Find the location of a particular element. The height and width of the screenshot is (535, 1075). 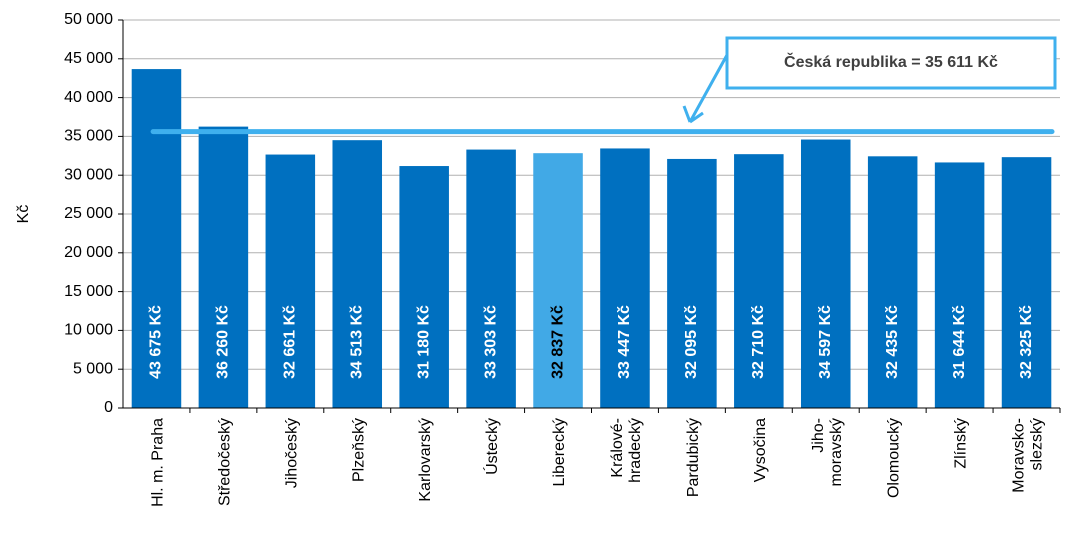

x-tick-label-line: Karlovarský is located at coordinates (425, 460).